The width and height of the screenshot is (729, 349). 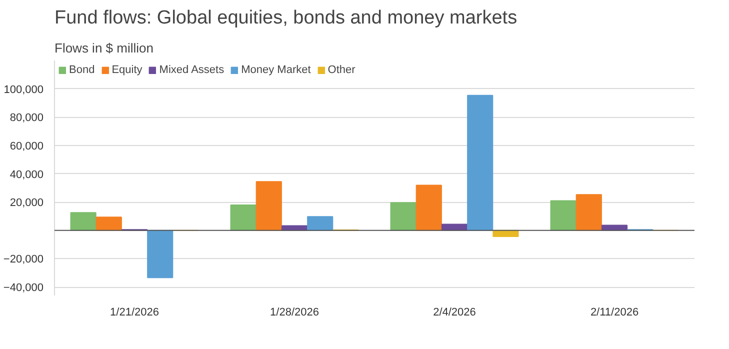 What do you see at coordinates (191, 70) in the screenshot?
I see `legend-label: Mixed Assets` at bounding box center [191, 70].